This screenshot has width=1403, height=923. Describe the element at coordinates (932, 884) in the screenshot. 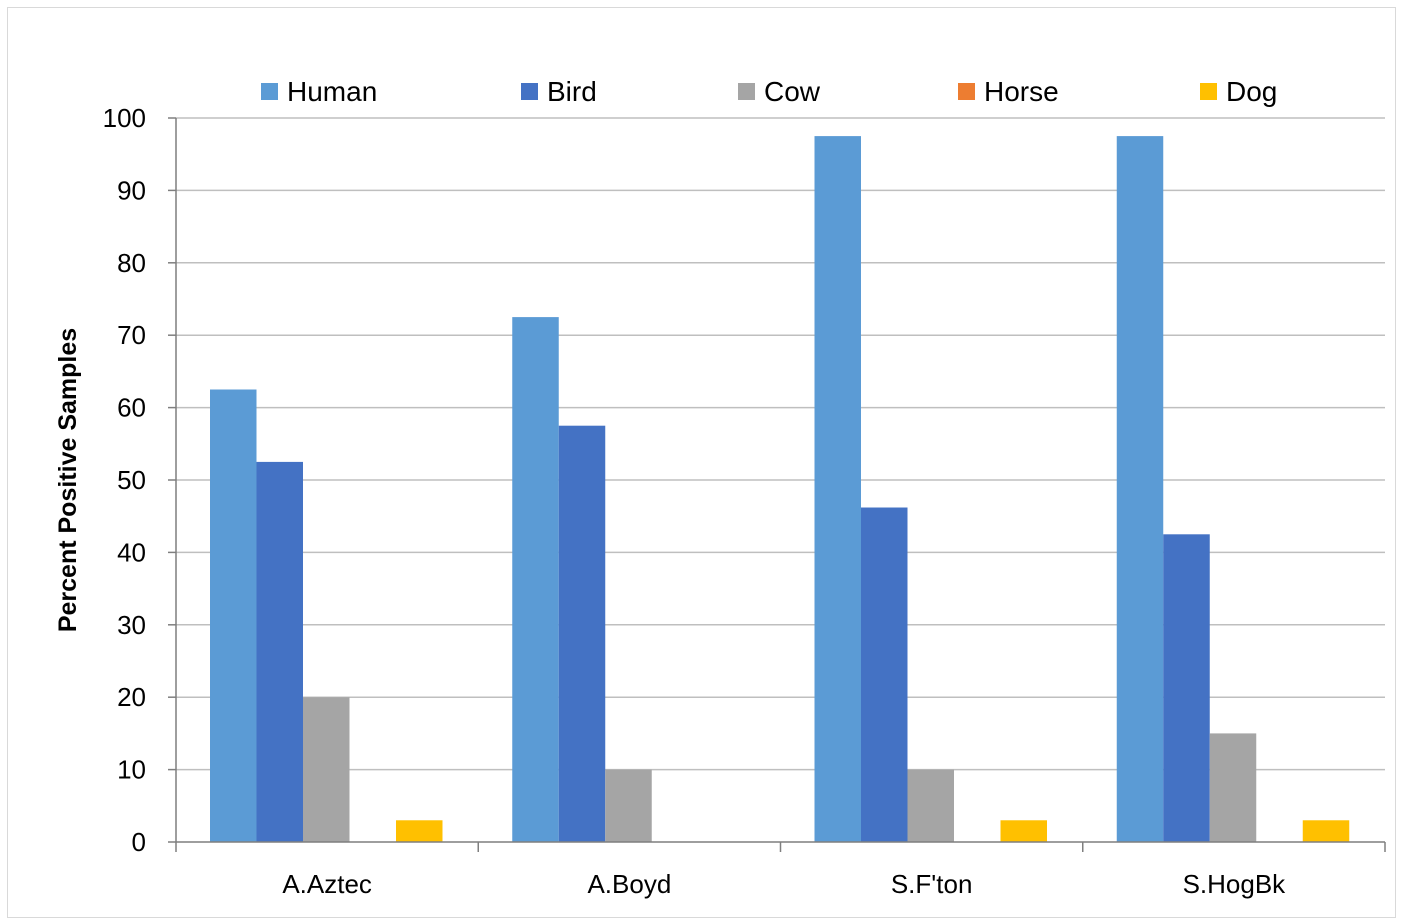

I see `x-category-label: S.F'ton` at that location.